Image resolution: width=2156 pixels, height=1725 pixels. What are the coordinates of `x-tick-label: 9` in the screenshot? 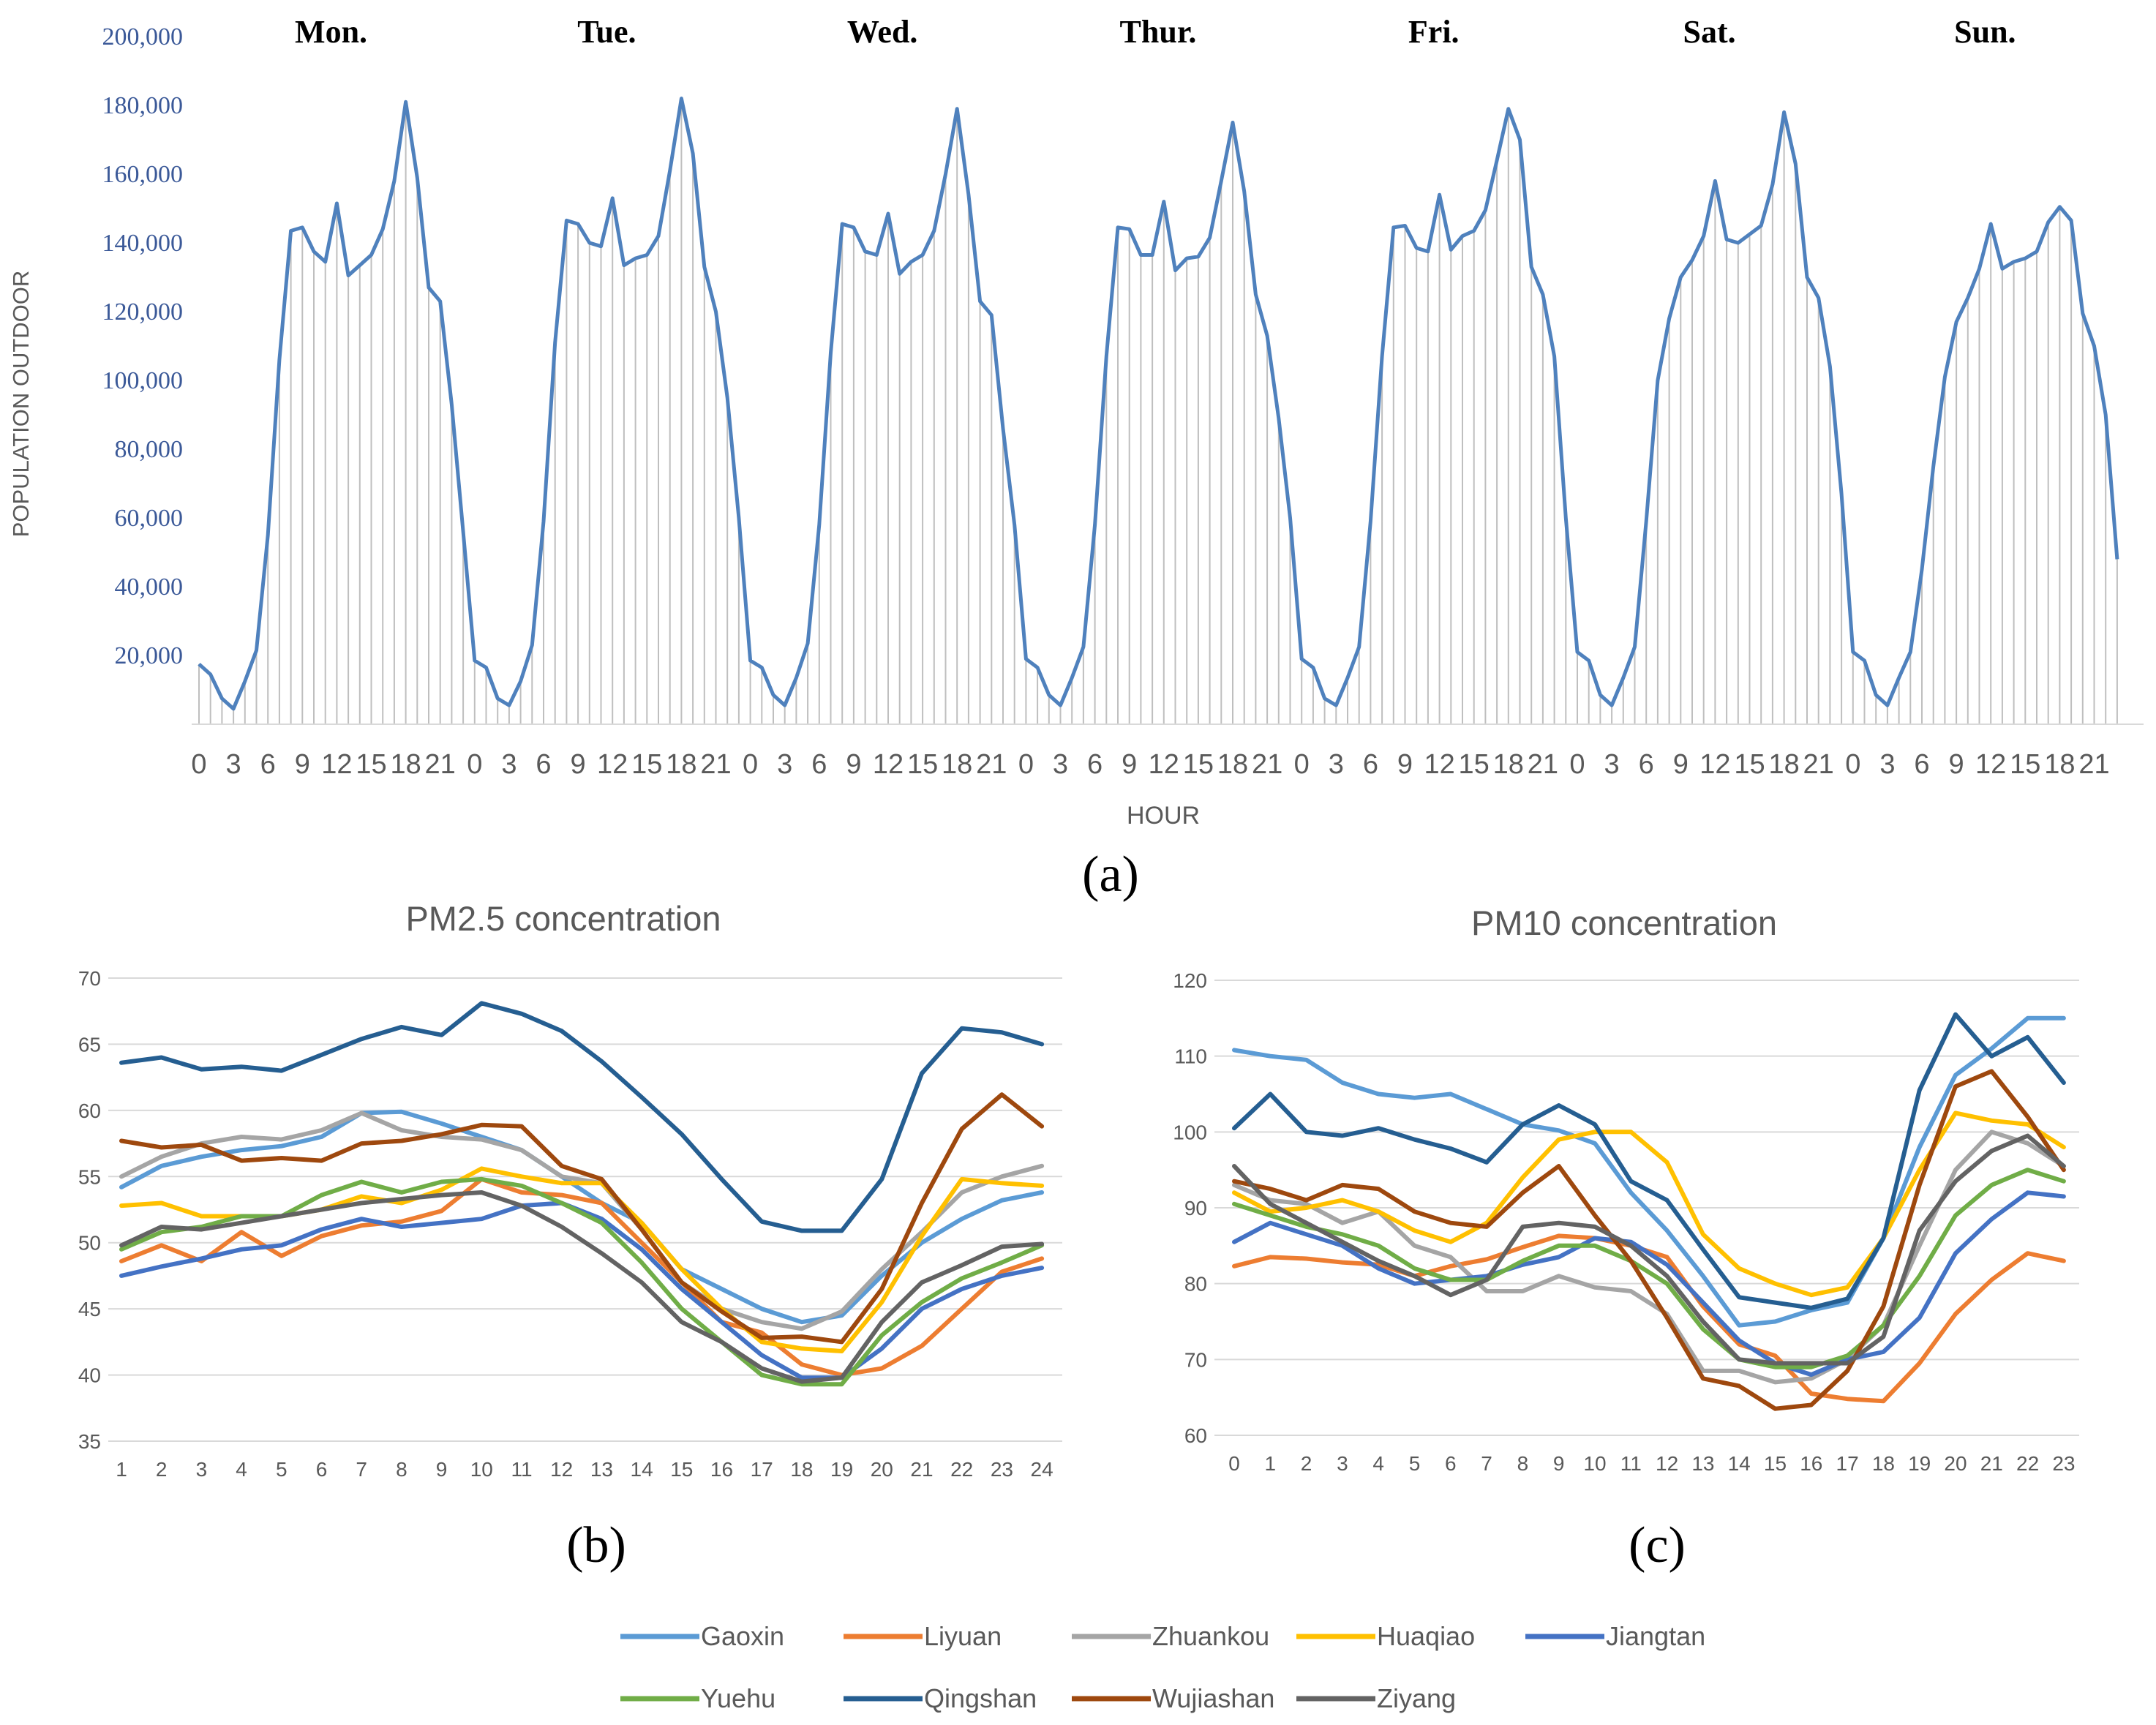 It's located at (1559, 1463).